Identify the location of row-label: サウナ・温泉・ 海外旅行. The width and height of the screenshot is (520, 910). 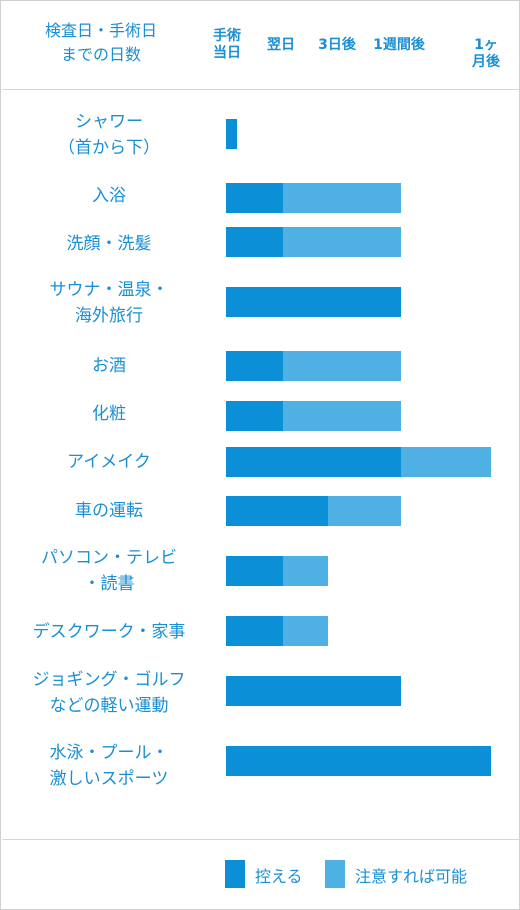
(109, 303).